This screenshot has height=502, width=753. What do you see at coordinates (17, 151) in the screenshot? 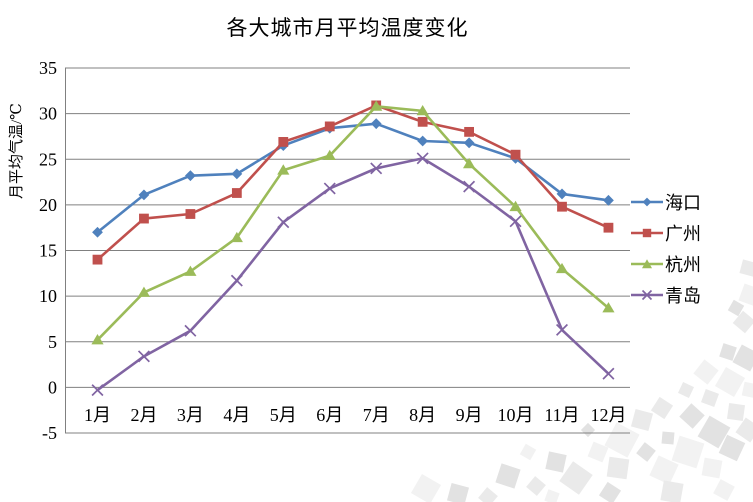
I see `y-axis-title: 月平均气温/℃` at bounding box center [17, 151].